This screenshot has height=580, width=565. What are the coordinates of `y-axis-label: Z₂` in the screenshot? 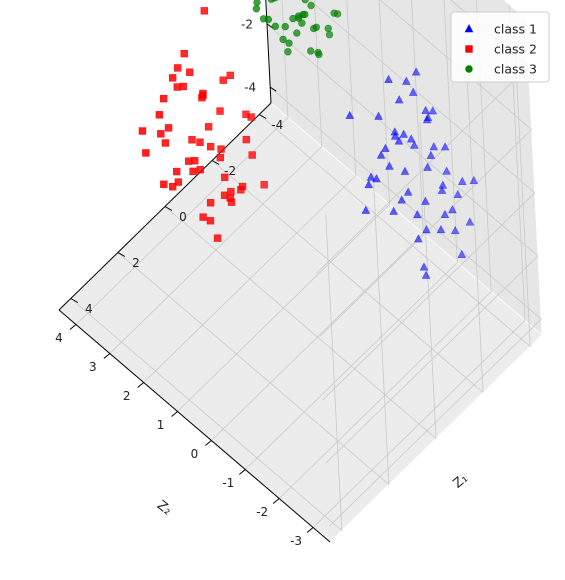 It's located at (164, 508).